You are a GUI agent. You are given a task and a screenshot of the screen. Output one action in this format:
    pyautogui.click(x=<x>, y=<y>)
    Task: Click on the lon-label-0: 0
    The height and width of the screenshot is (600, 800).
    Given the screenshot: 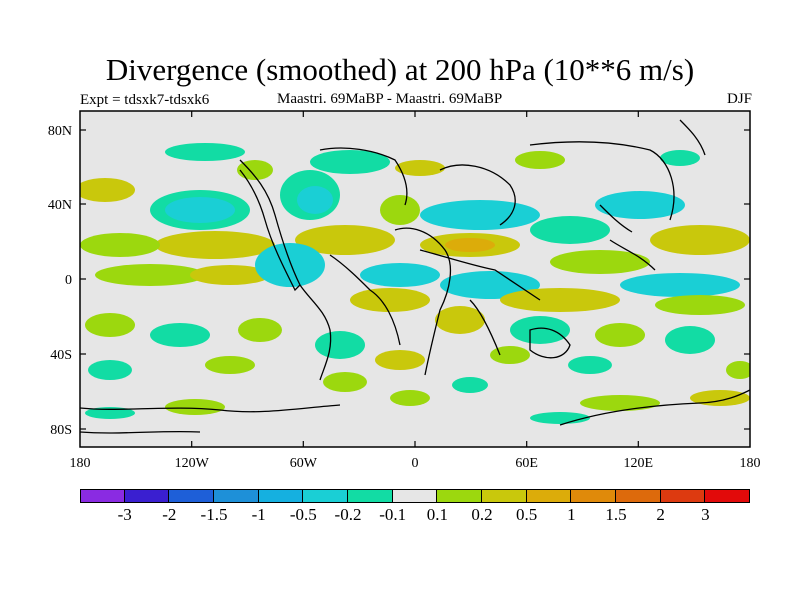 What is the action you would take?
    pyautogui.click(x=415, y=463)
    